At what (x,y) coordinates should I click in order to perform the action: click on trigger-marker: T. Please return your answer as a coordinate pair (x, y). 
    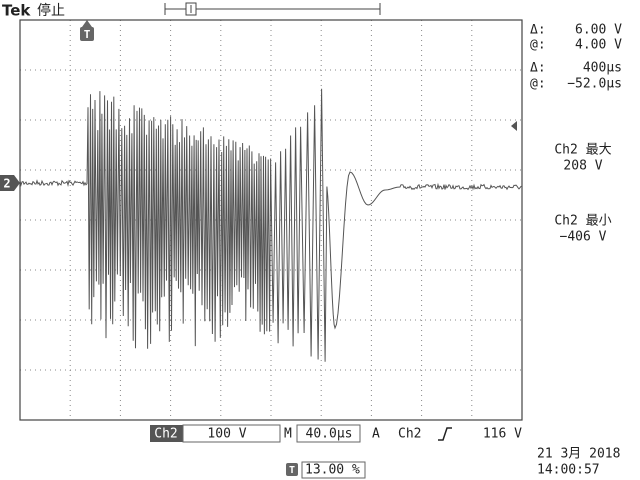
    Looking at the image, I should click on (87, 30).